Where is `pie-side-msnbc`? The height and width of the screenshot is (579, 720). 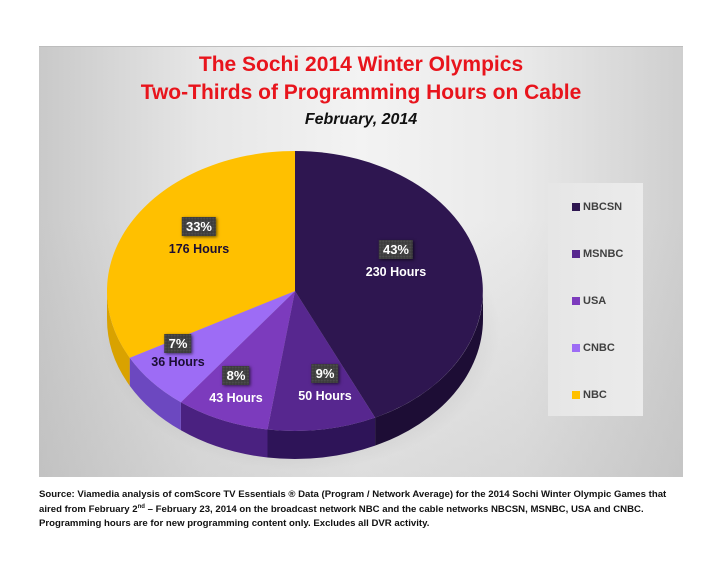 pie-side-msnbc is located at coordinates (321, 438).